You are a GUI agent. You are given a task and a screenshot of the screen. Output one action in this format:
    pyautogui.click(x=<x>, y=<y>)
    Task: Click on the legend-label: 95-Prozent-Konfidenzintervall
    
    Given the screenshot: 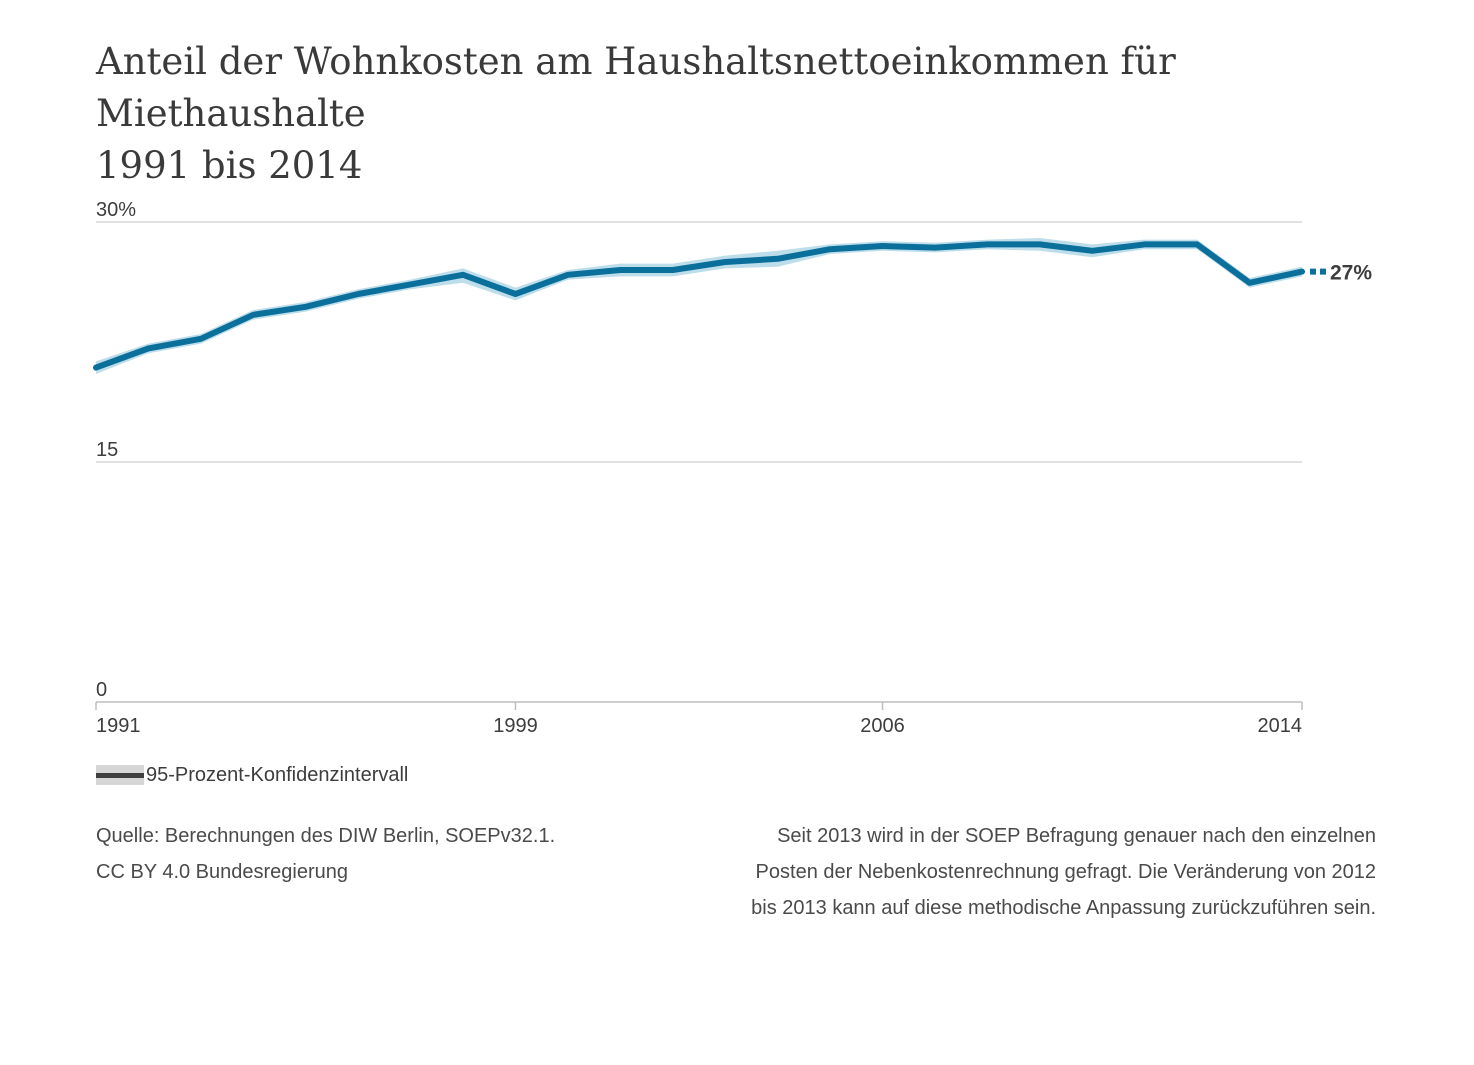 What is the action you would take?
    pyautogui.click(x=277, y=774)
    